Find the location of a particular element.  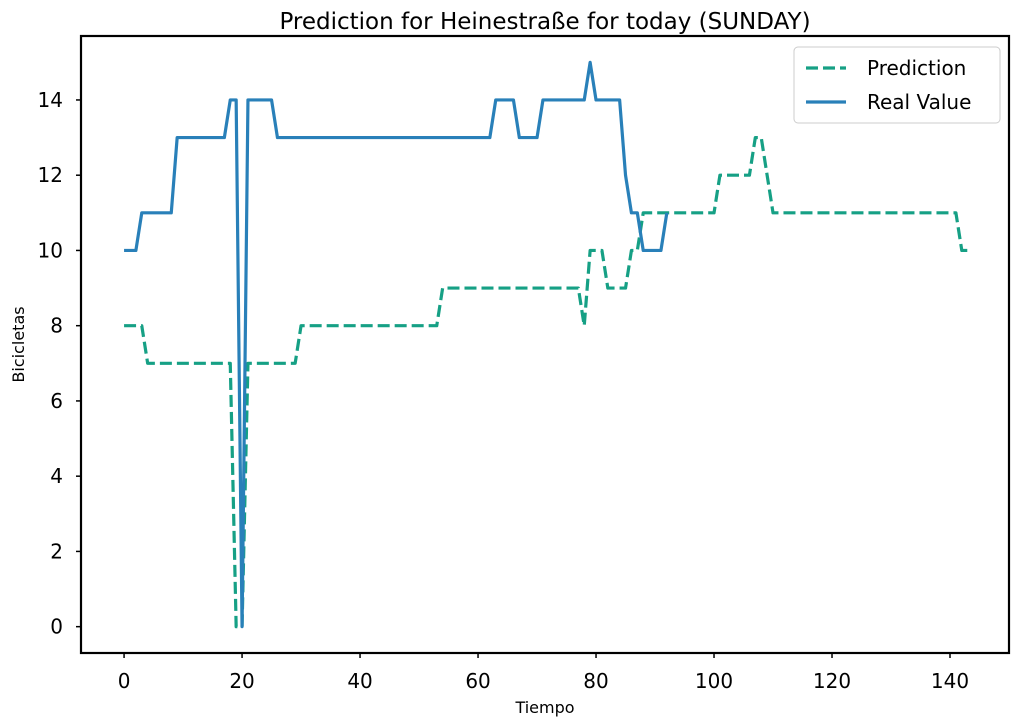

x-axis-label: Tiempo is located at coordinates (544, 707).